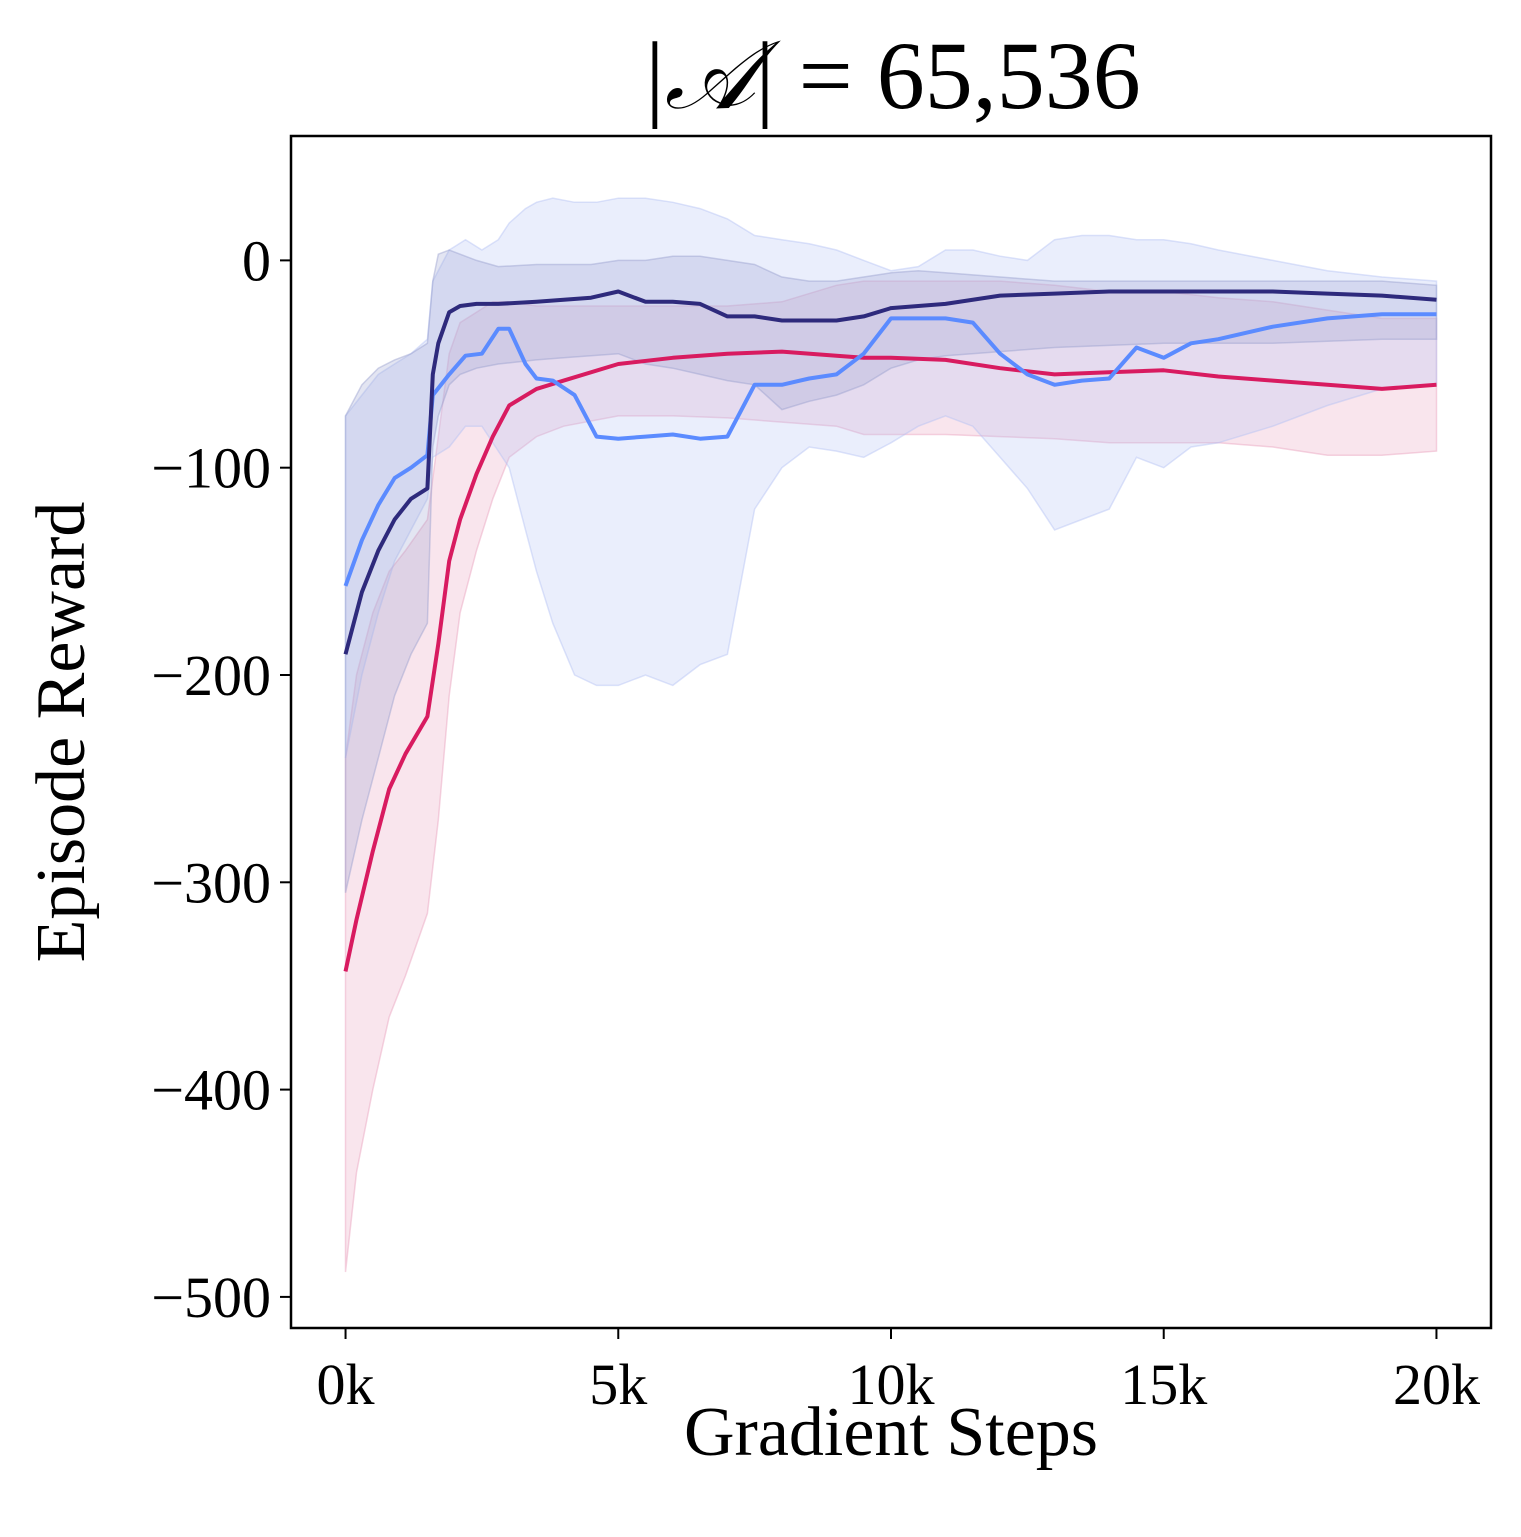  I want to click on chart-title-prefix: |, so click(654, 75).